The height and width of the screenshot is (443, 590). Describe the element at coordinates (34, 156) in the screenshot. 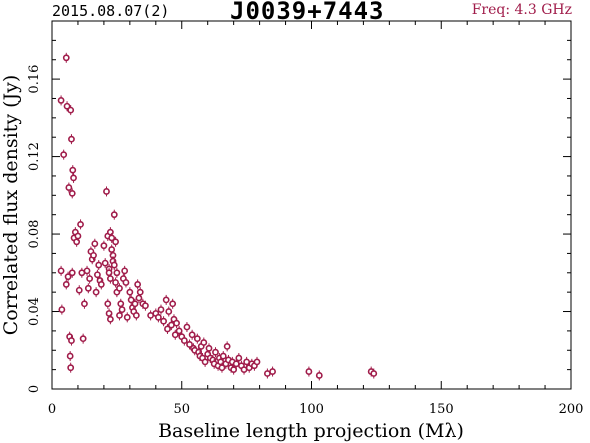

I see `y-tick-label: 0.12` at that location.